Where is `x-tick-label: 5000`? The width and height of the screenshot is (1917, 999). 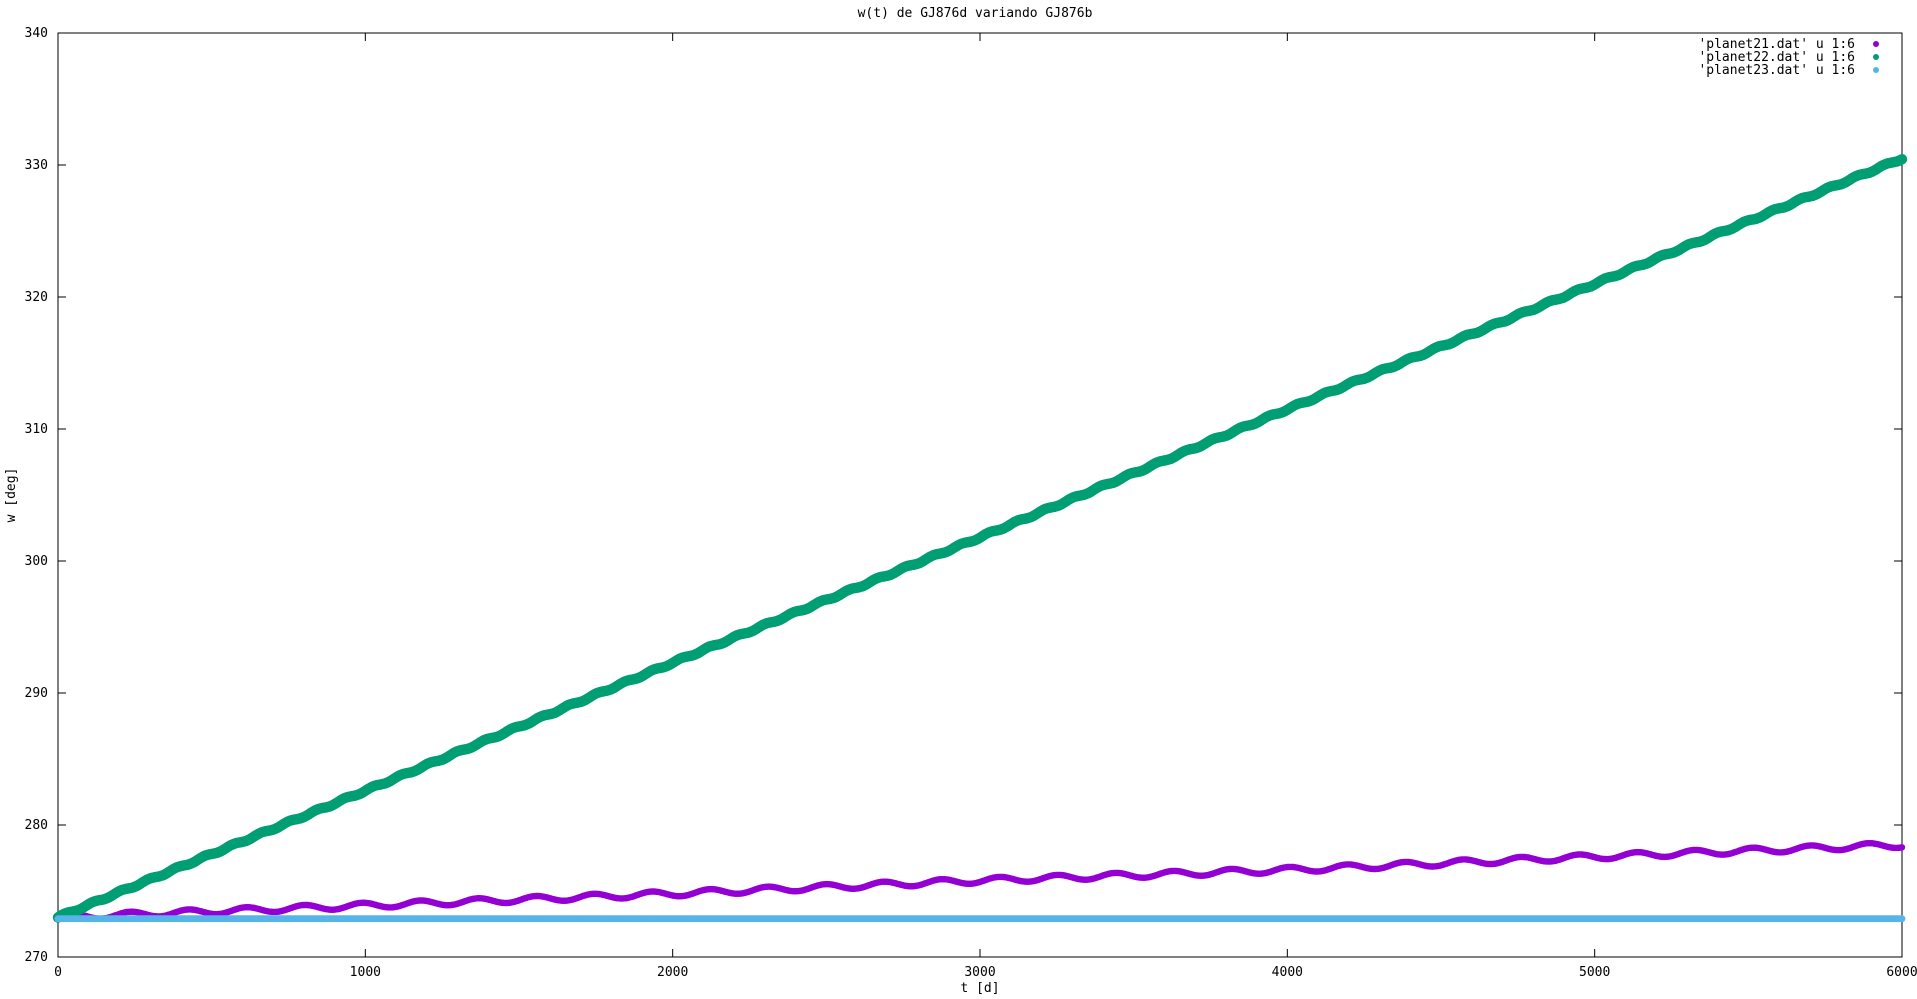
x-tick-label: 5000 is located at coordinates (1594, 972).